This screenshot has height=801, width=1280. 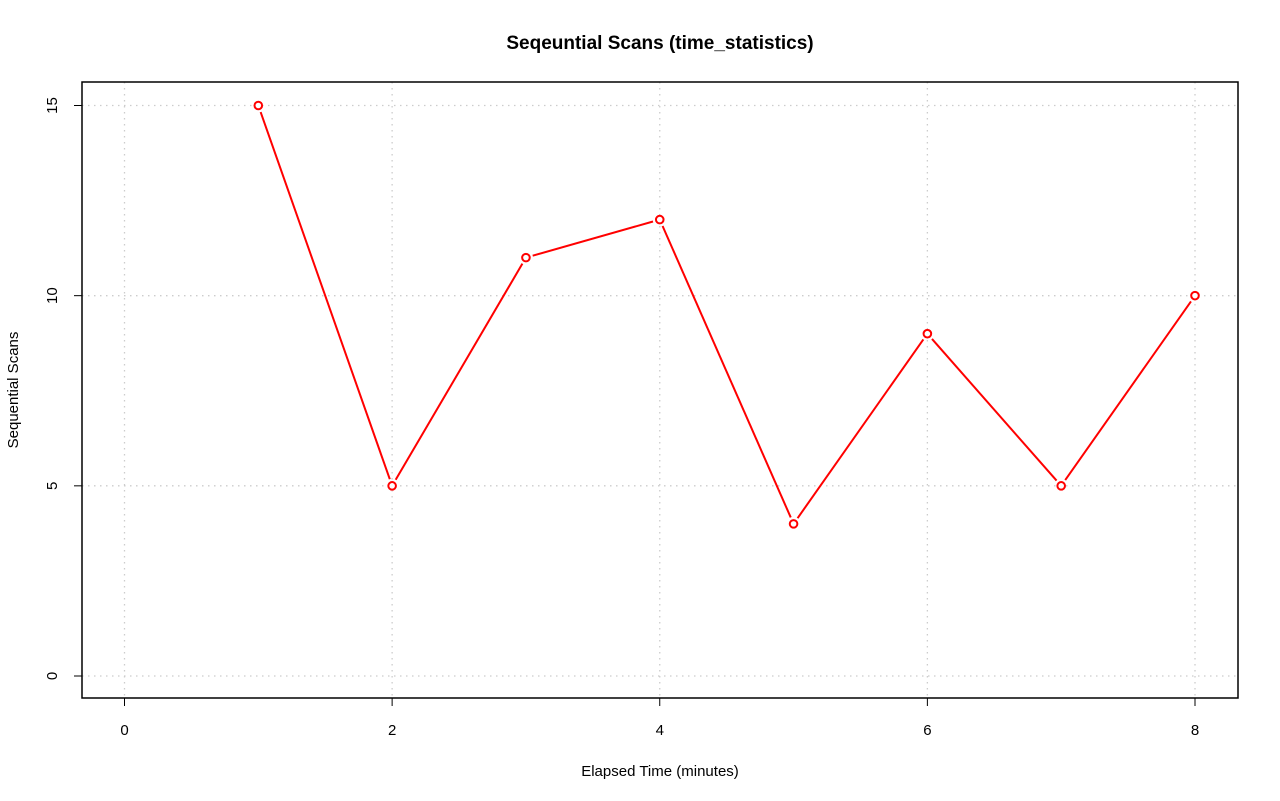 I want to click on y-tick-label: 5, so click(x=52, y=486).